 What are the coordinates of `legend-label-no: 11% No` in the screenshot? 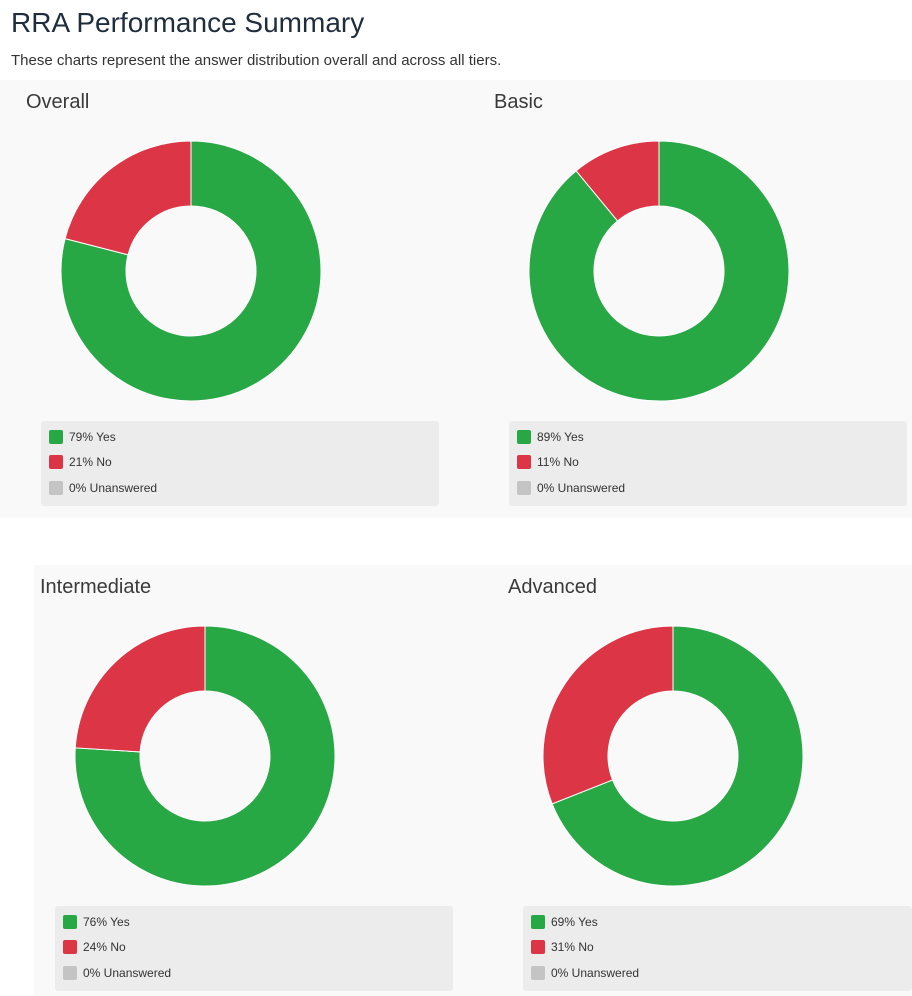 It's located at (558, 462).